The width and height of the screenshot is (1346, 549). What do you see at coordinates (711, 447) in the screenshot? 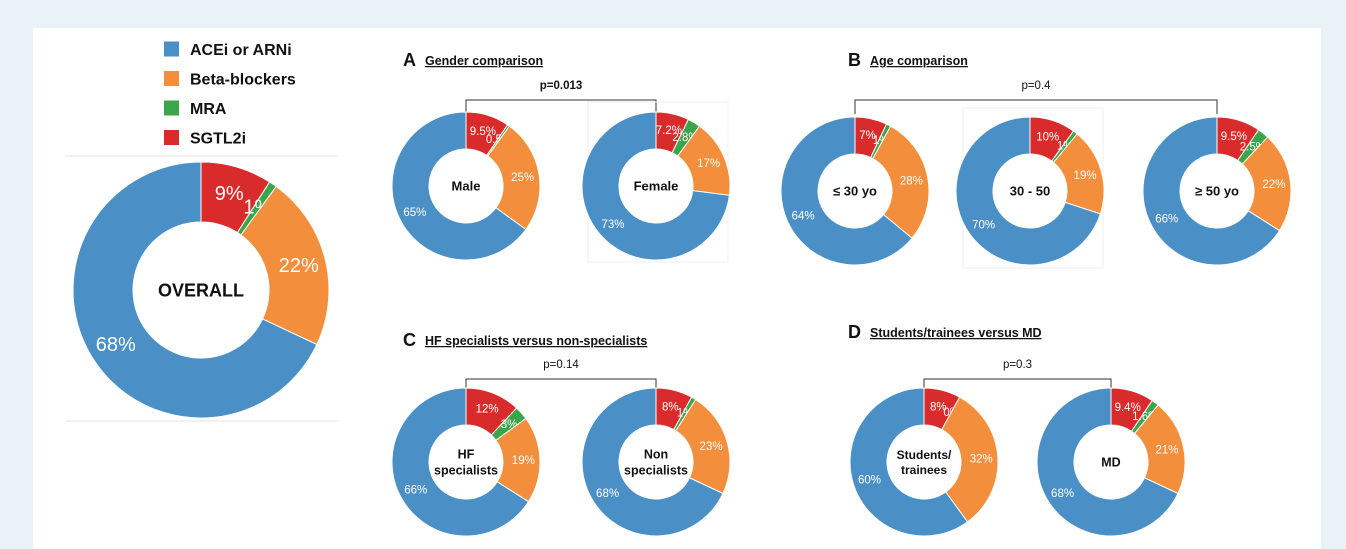
I see `donut-label-7-2: 23%` at bounding box center [711, 447].